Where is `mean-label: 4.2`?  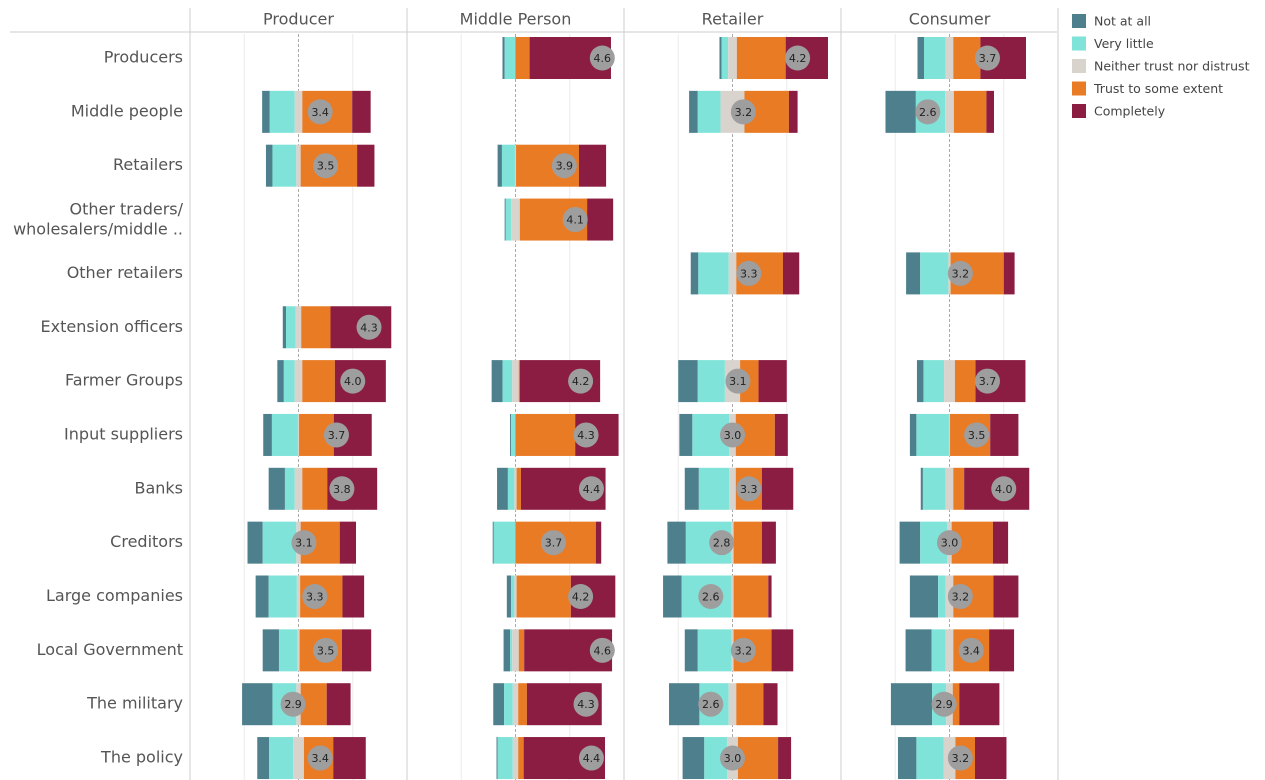 mean-label: 4.2 is located at coordinates (581, 381).